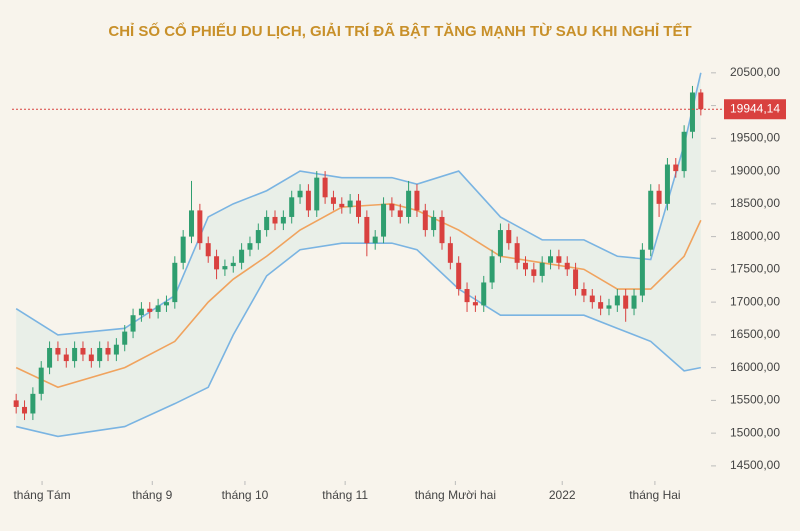 The image size is (800, 531). What do you see at coordinates (755, 334) in the screenshot?
I see `y-tick-label: 16500,00` at bounding box center [755, 334].